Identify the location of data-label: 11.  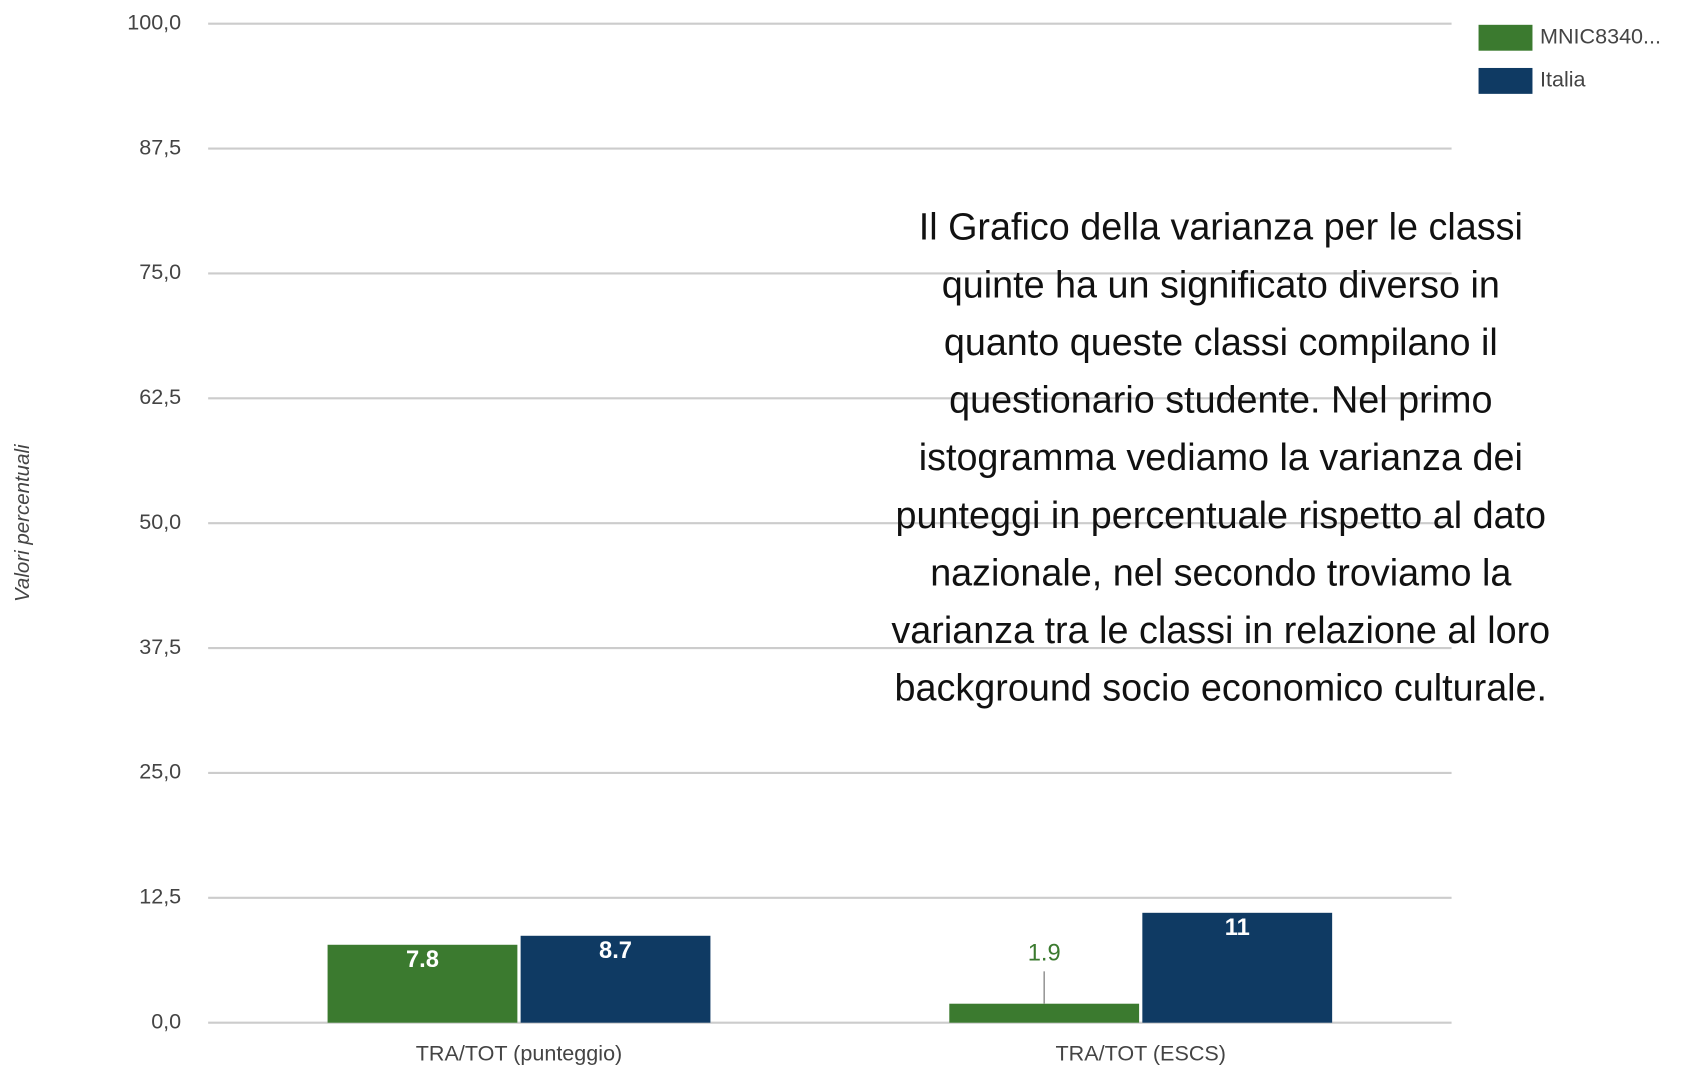
(1237, 928).